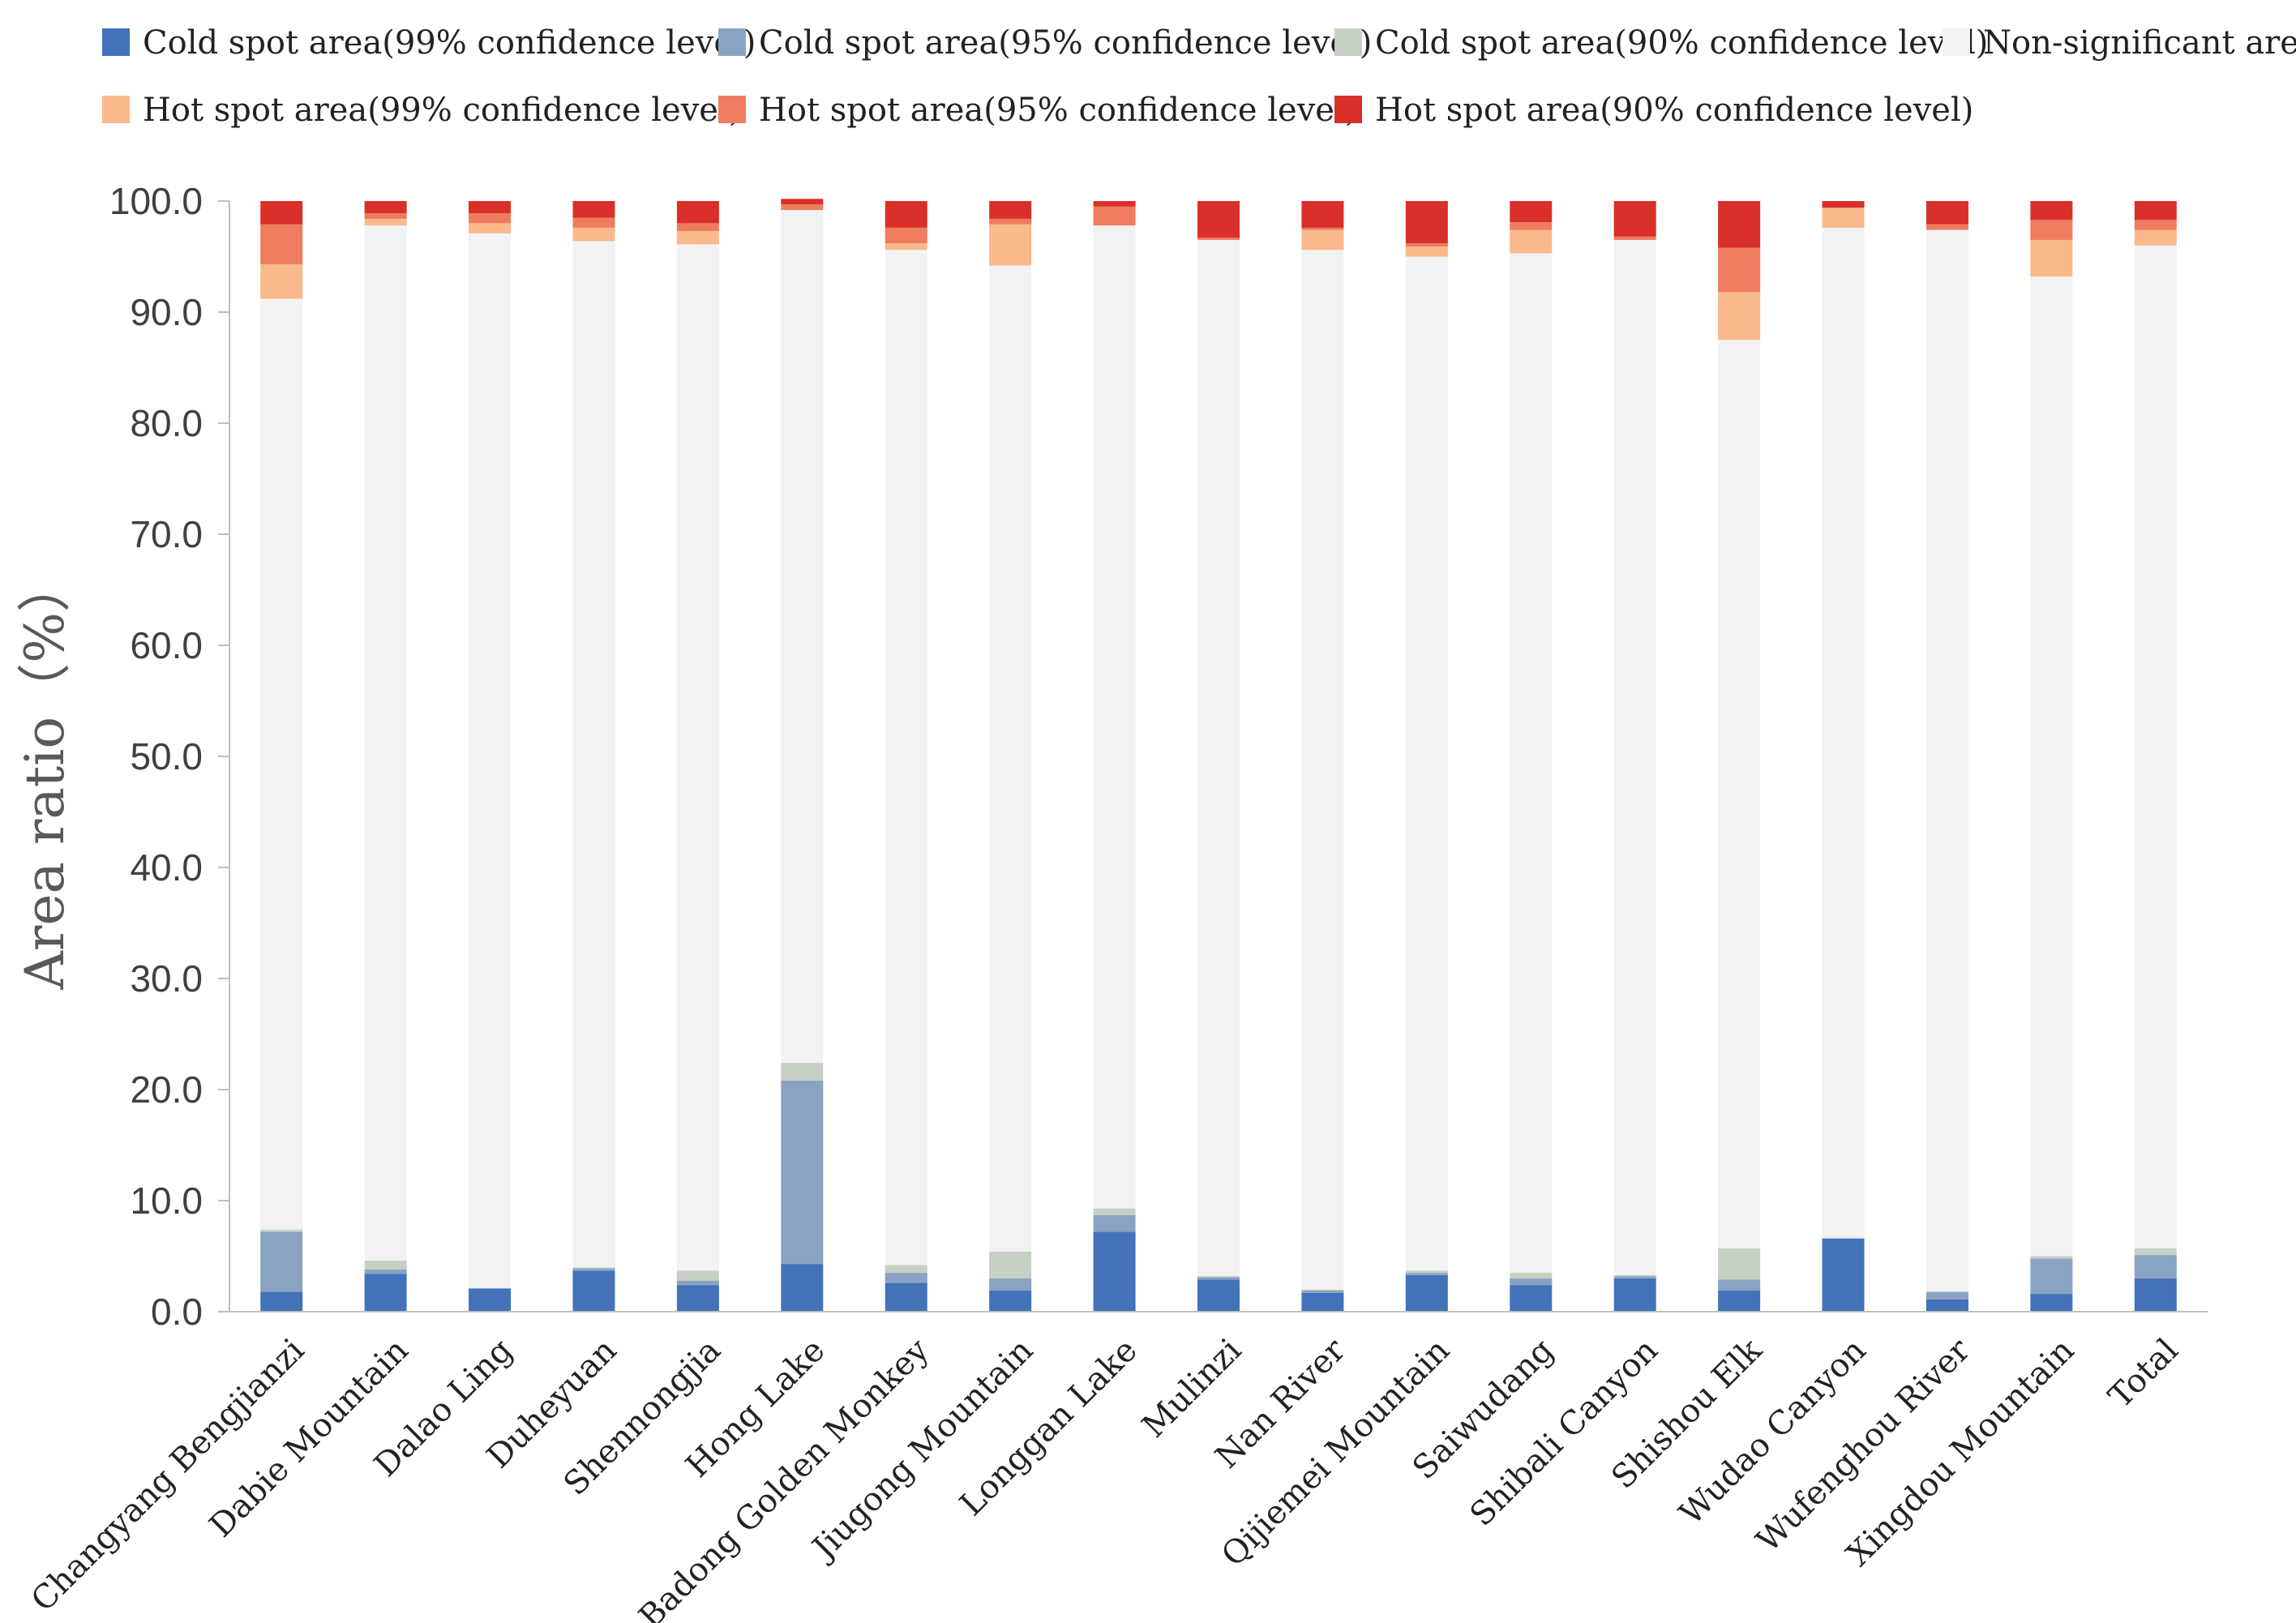 This screenshot has width=2296, height=1623. Describe the element at coordinates (1066, 43) in the screenshot. I see `legend-label: Cold spot area(95% confidence level)` at that location.